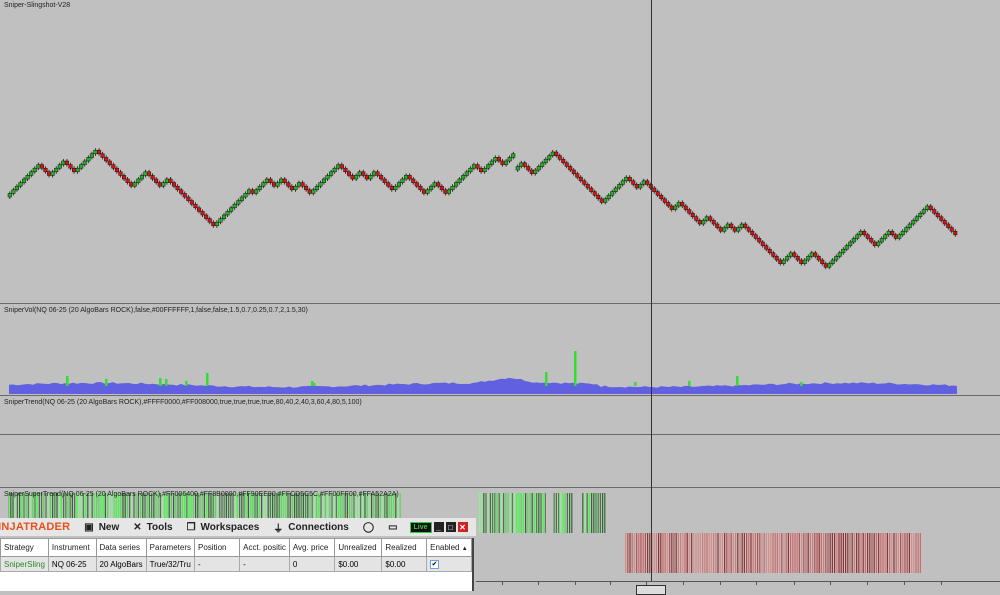  Describe the element at coordinates (264, 547) in the screenshot. I see `column-header-acct-position: Acct. positic` at that location.